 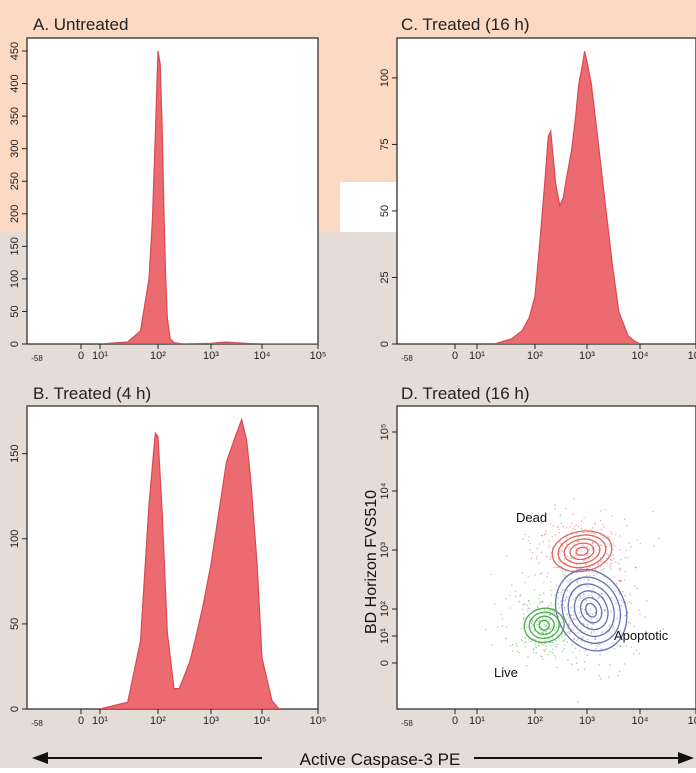 I want to click on panel-b-ytick-label: 150, so click(x=15, y=453).